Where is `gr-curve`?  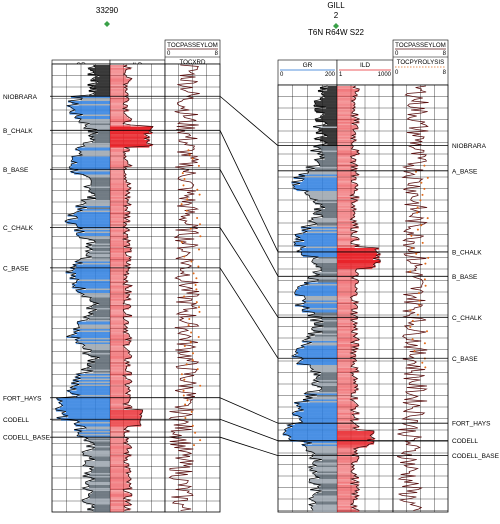 gr-curve is located at coordinates (78, 287).